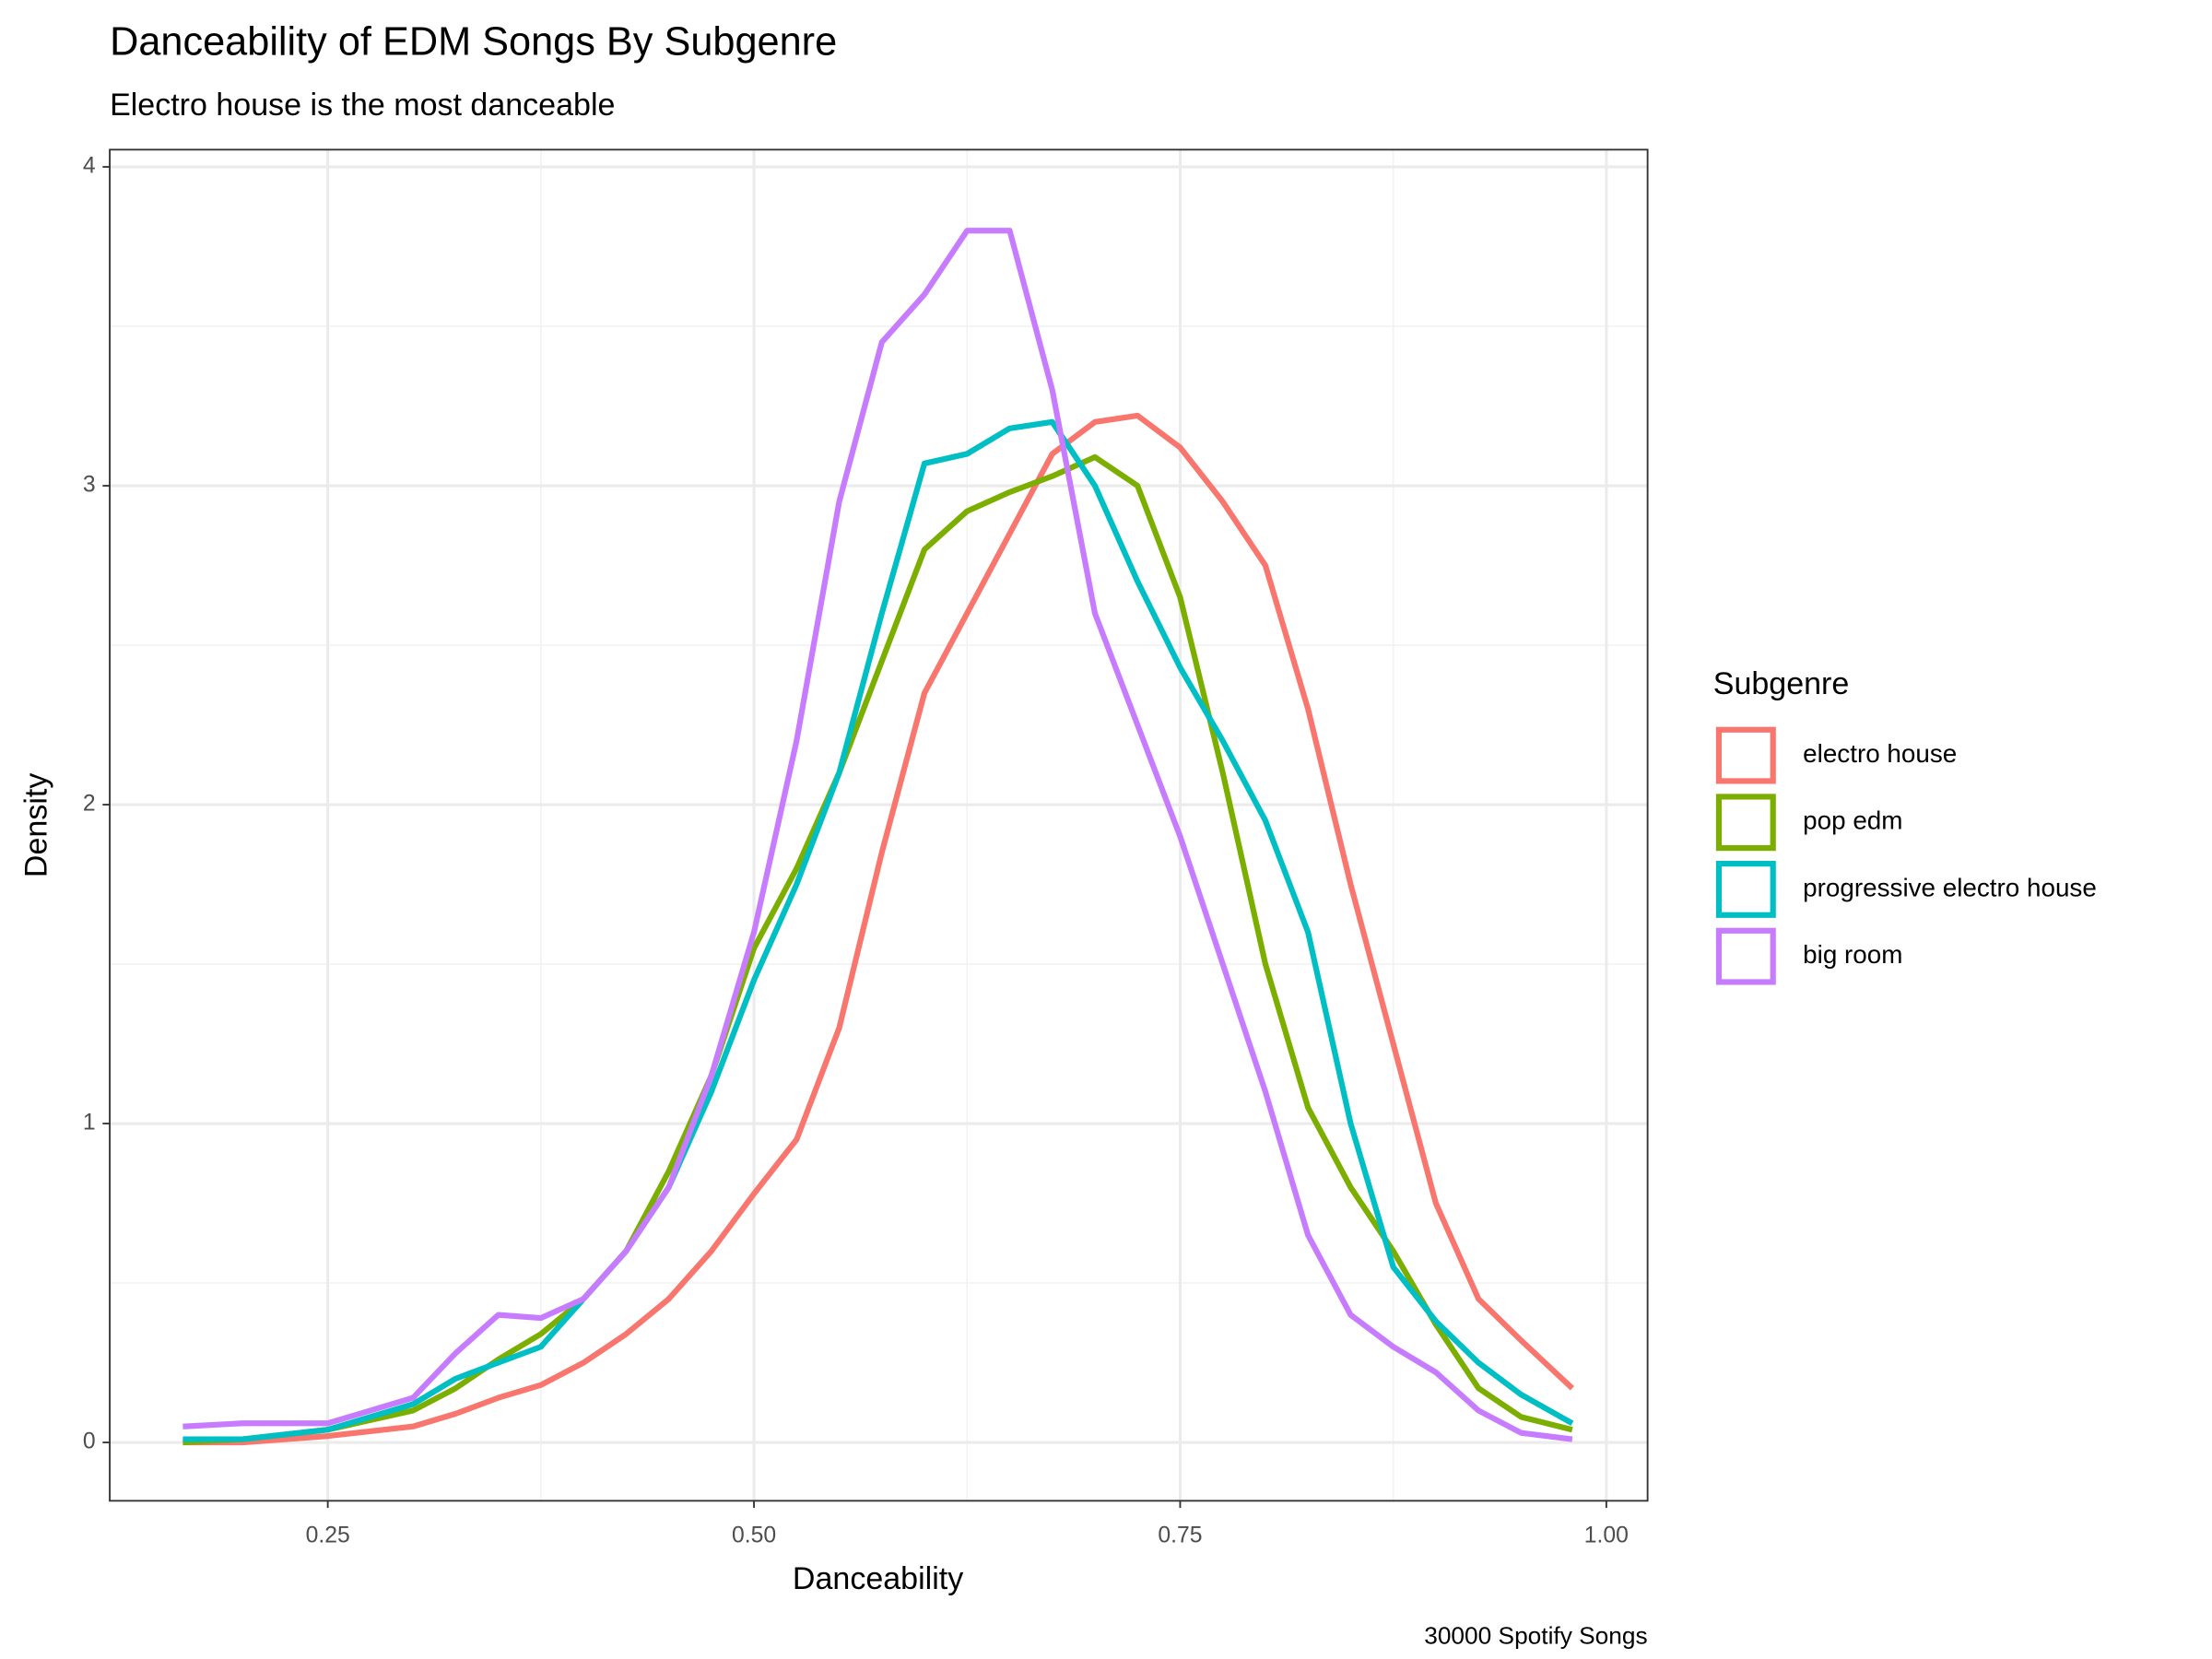  I want to click on legend-label: progressive electro house, so click(1950, 887).